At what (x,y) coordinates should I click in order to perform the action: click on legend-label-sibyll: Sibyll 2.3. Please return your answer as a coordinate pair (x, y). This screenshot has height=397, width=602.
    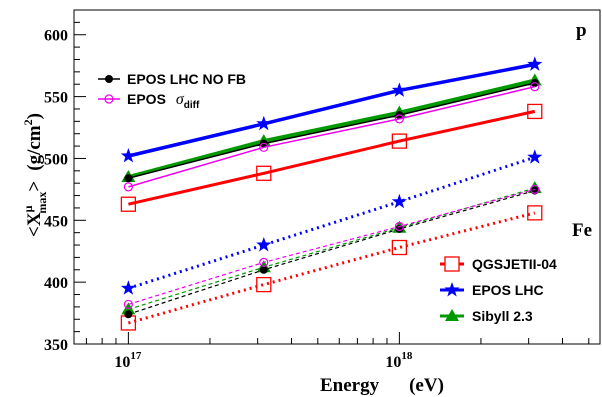
    Looking at the image, I should click on (502, 316).